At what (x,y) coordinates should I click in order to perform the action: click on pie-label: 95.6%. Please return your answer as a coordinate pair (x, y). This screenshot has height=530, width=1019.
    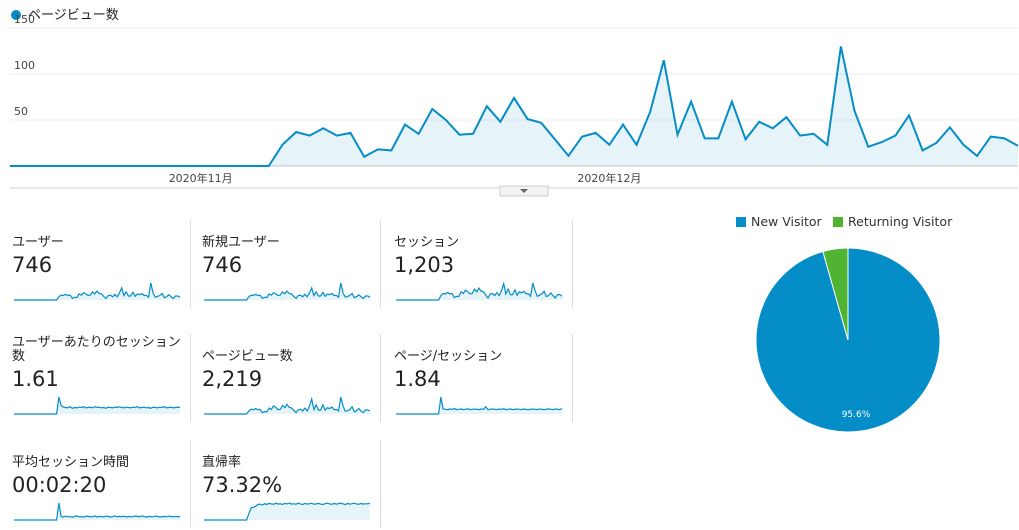
    Looking at the image, I should click on (856, 415).